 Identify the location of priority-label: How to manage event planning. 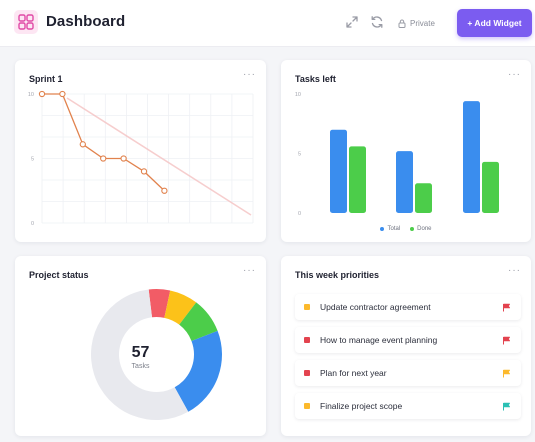
(379, 340).